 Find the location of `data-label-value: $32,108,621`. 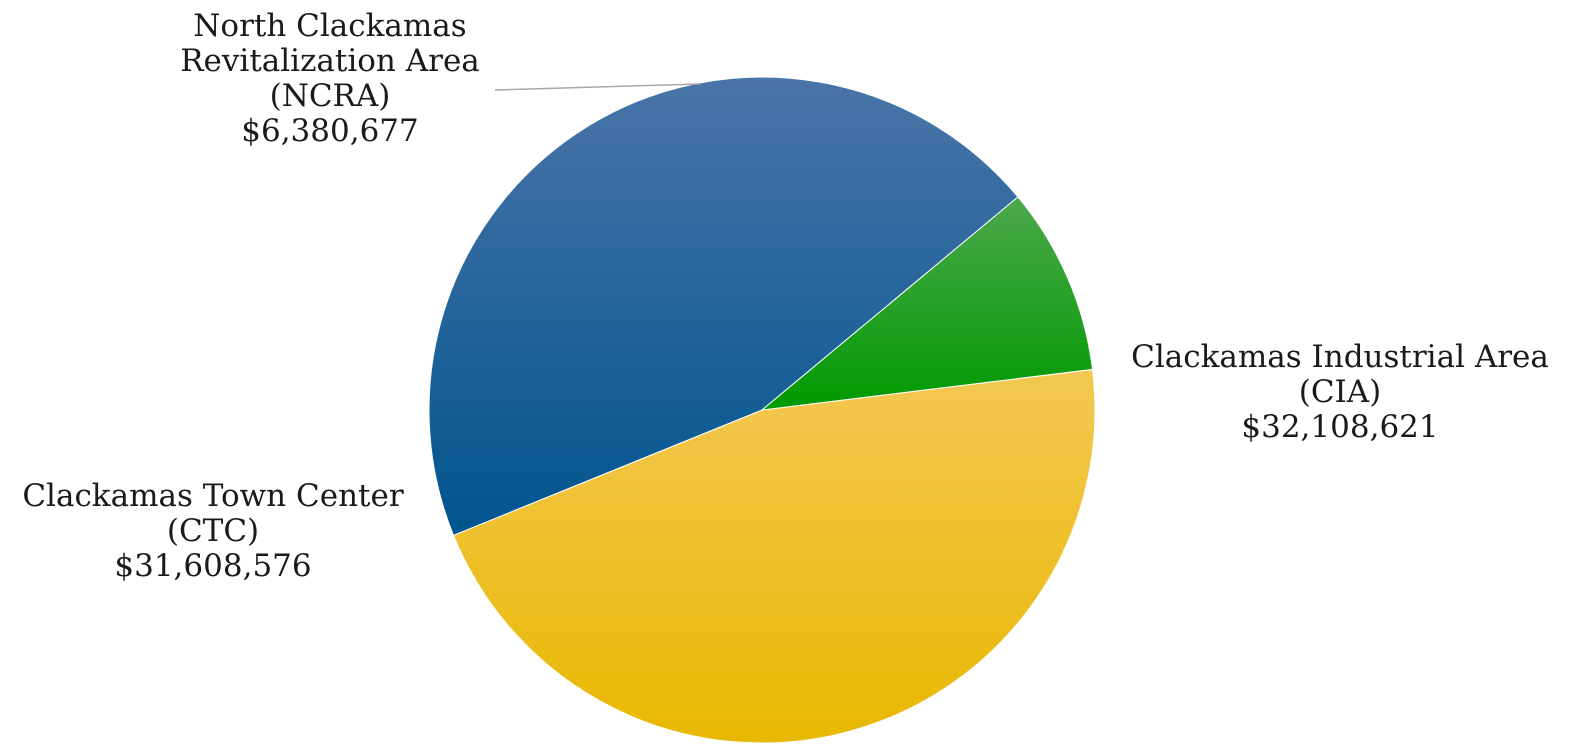

data-label-value: $32,108,621 is located at coordinates (1339, 427).